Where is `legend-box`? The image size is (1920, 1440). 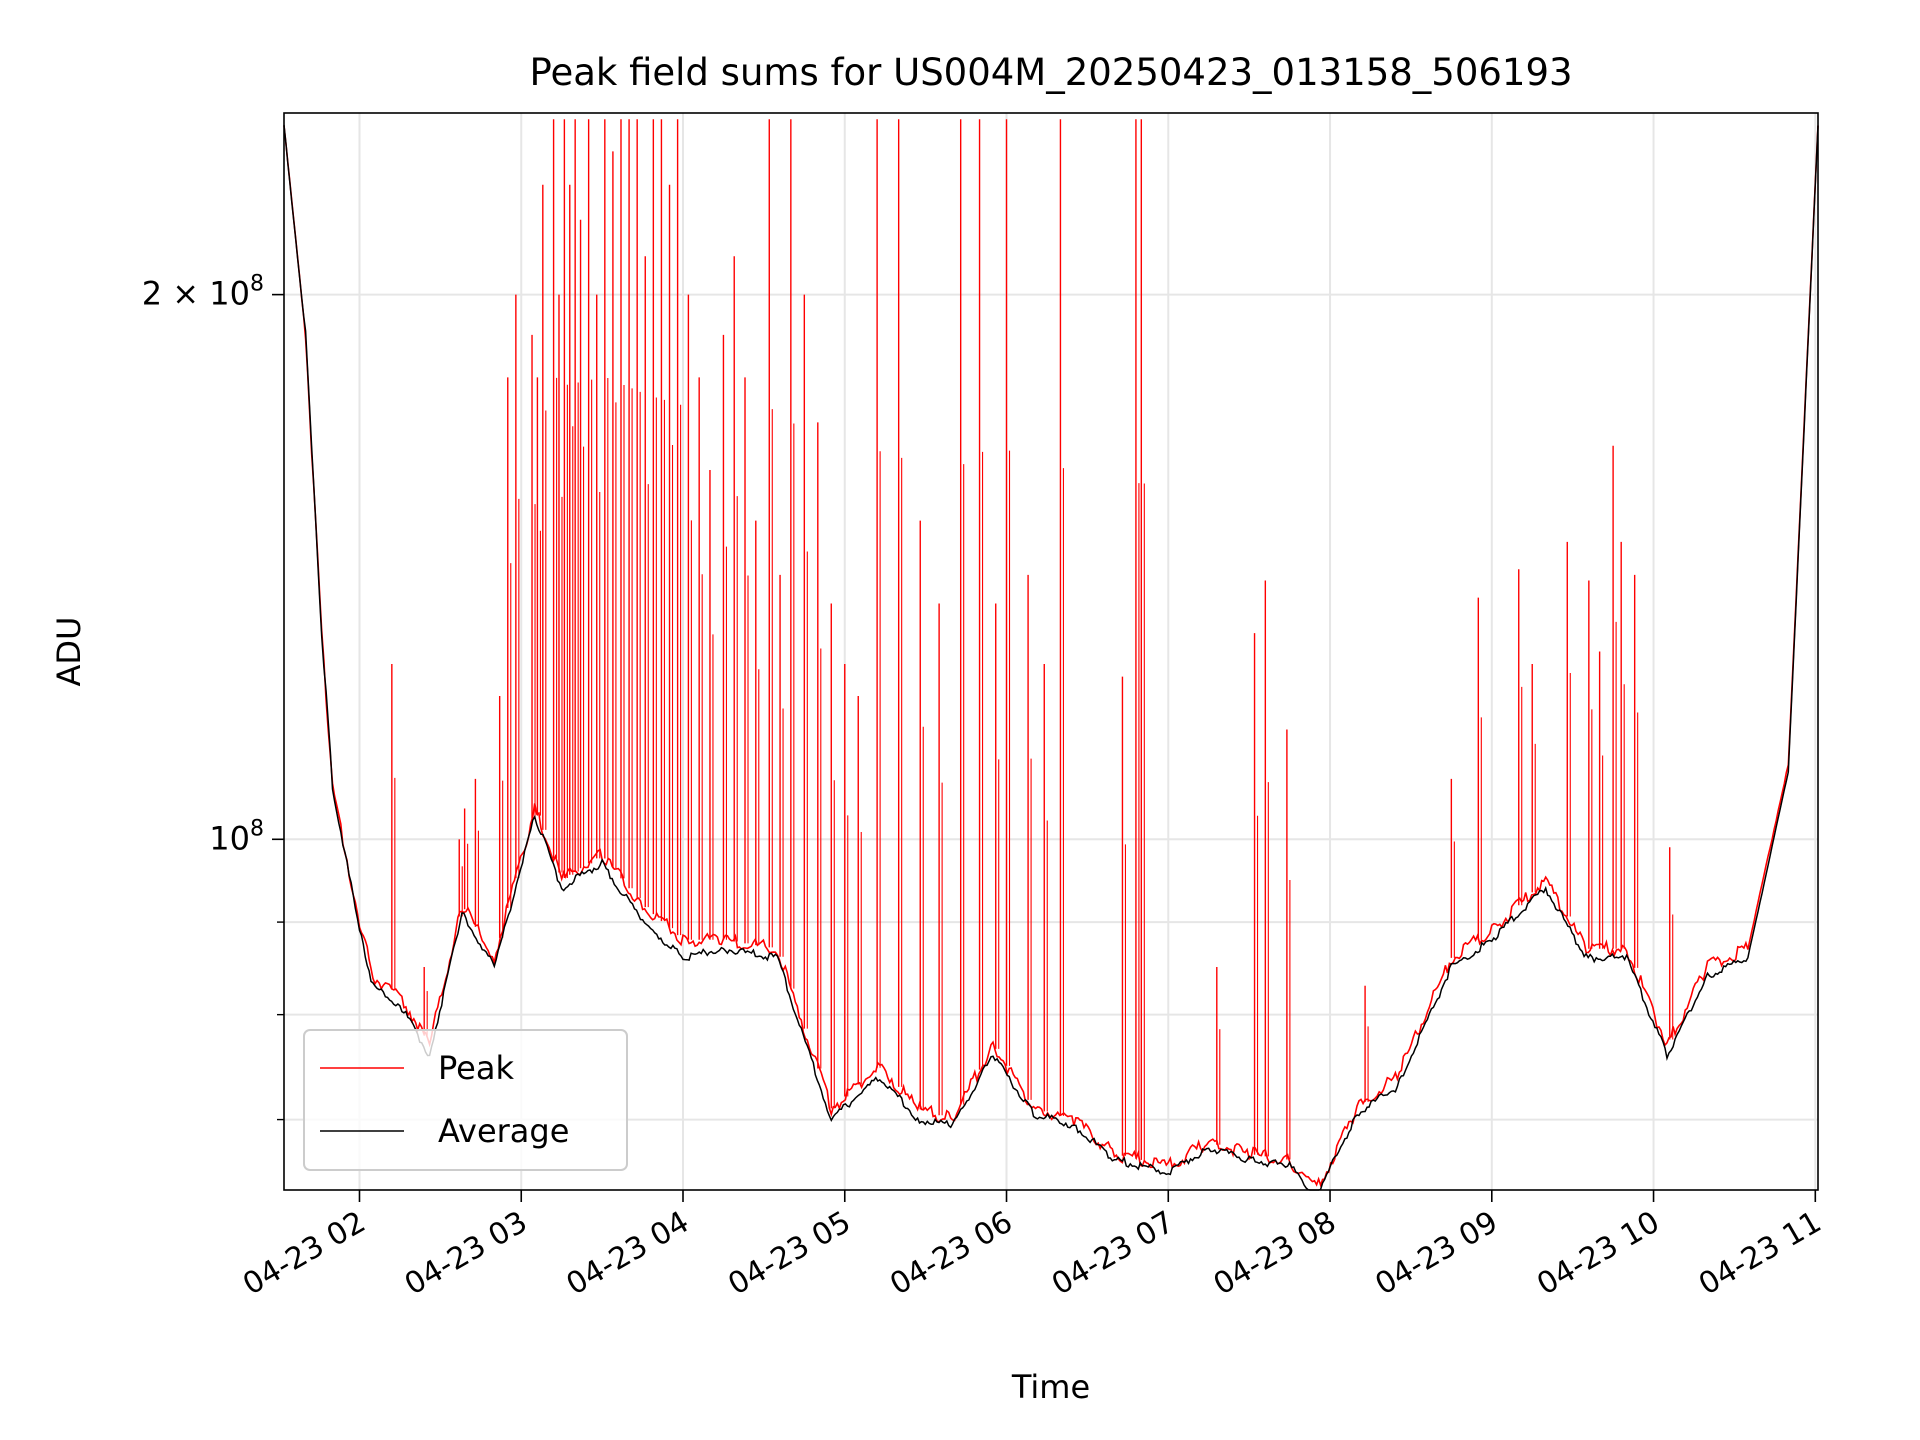 legend-box is located at coordinates (465, 1100).